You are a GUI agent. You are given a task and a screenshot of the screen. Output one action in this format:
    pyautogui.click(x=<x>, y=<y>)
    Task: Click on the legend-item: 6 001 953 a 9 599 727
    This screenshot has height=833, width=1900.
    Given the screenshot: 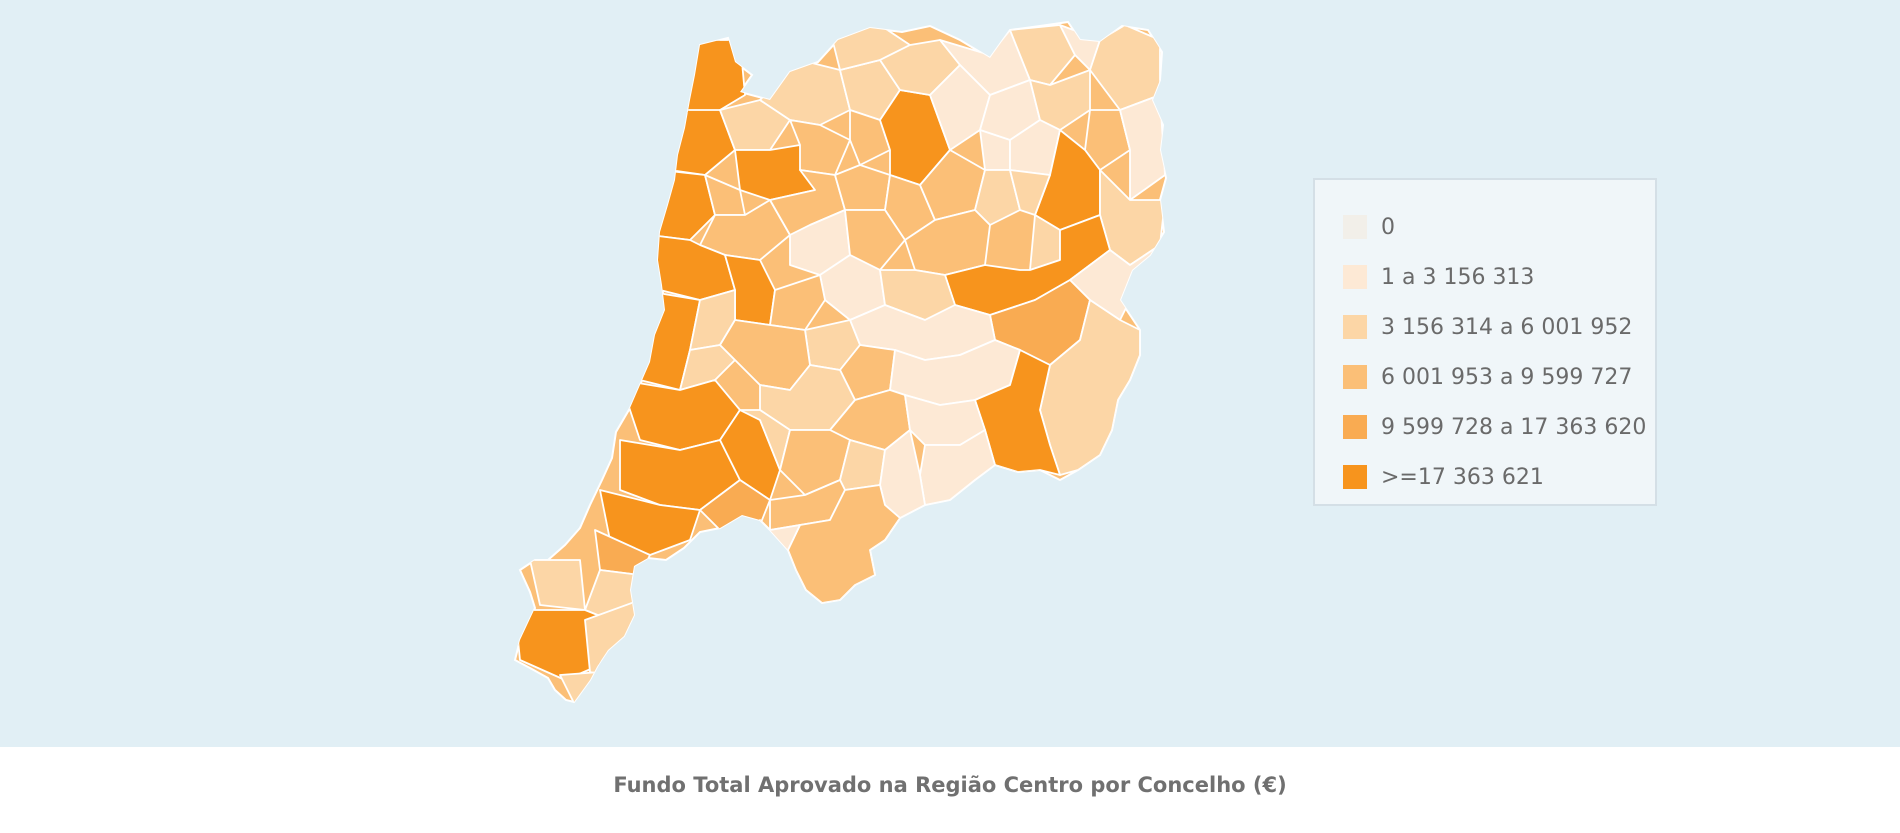 What is the action you would take?
    pyautogui.click(x=1499, y=377)
    